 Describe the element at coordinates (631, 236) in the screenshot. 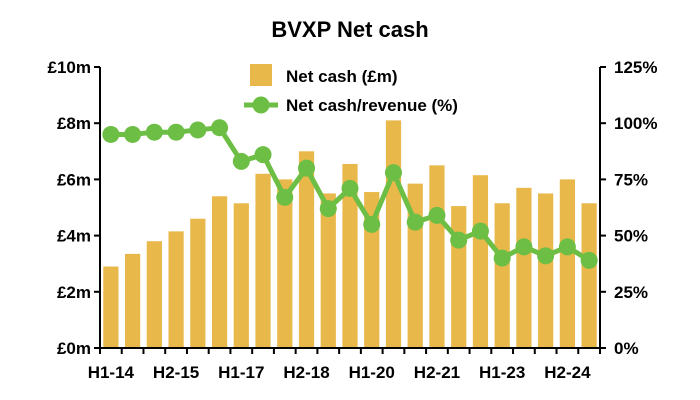

I see `y-right-tick-label: 50%` at that location.